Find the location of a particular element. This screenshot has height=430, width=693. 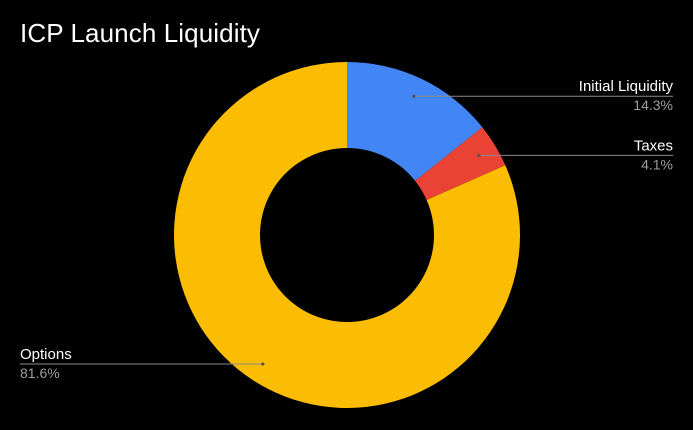

leader-dot-initial-liquidity is located at coordinates (414, 96).